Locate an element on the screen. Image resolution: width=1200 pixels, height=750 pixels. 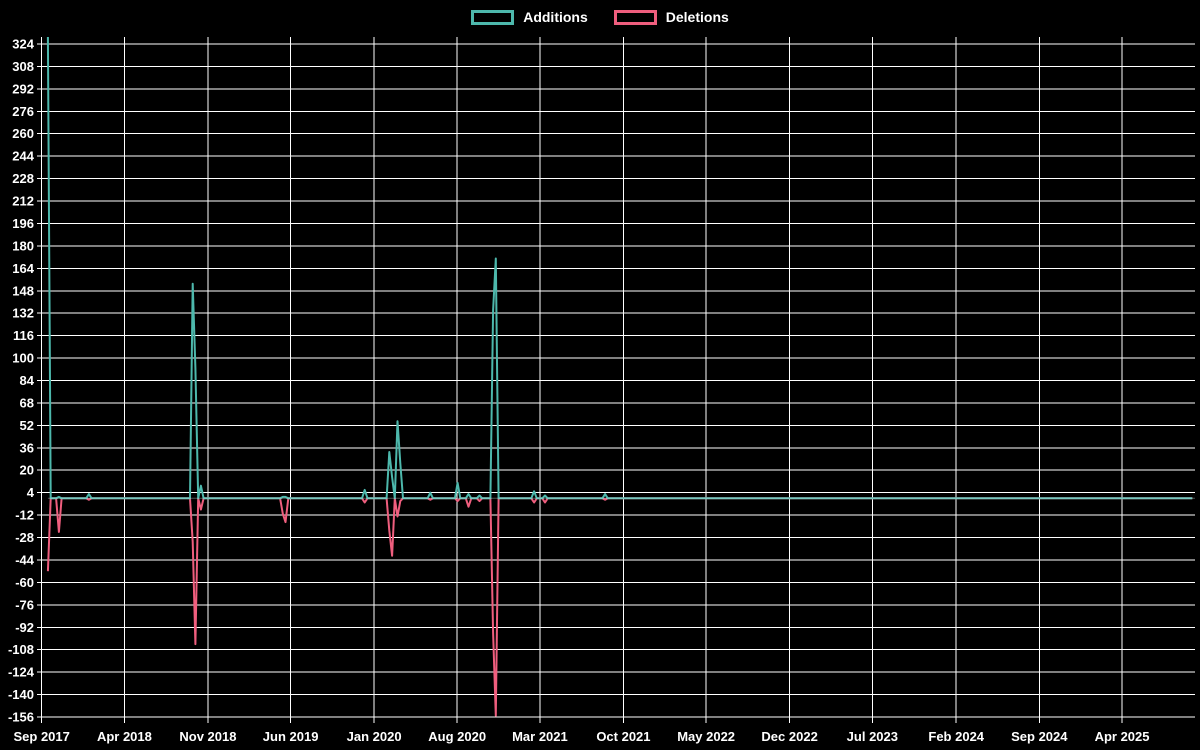
y-tick-label: 196 is located at coordinates (23, 223).